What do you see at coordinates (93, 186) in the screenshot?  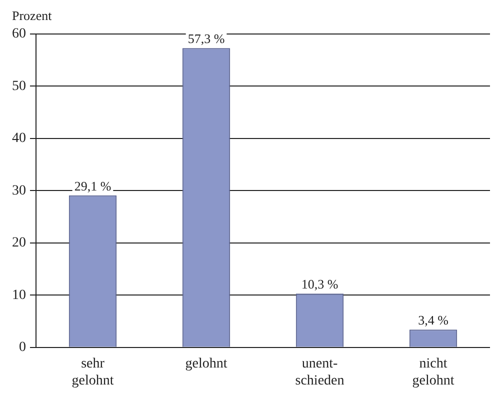 I see `data-label: 29,1 %` at bounding box center [93, 186].